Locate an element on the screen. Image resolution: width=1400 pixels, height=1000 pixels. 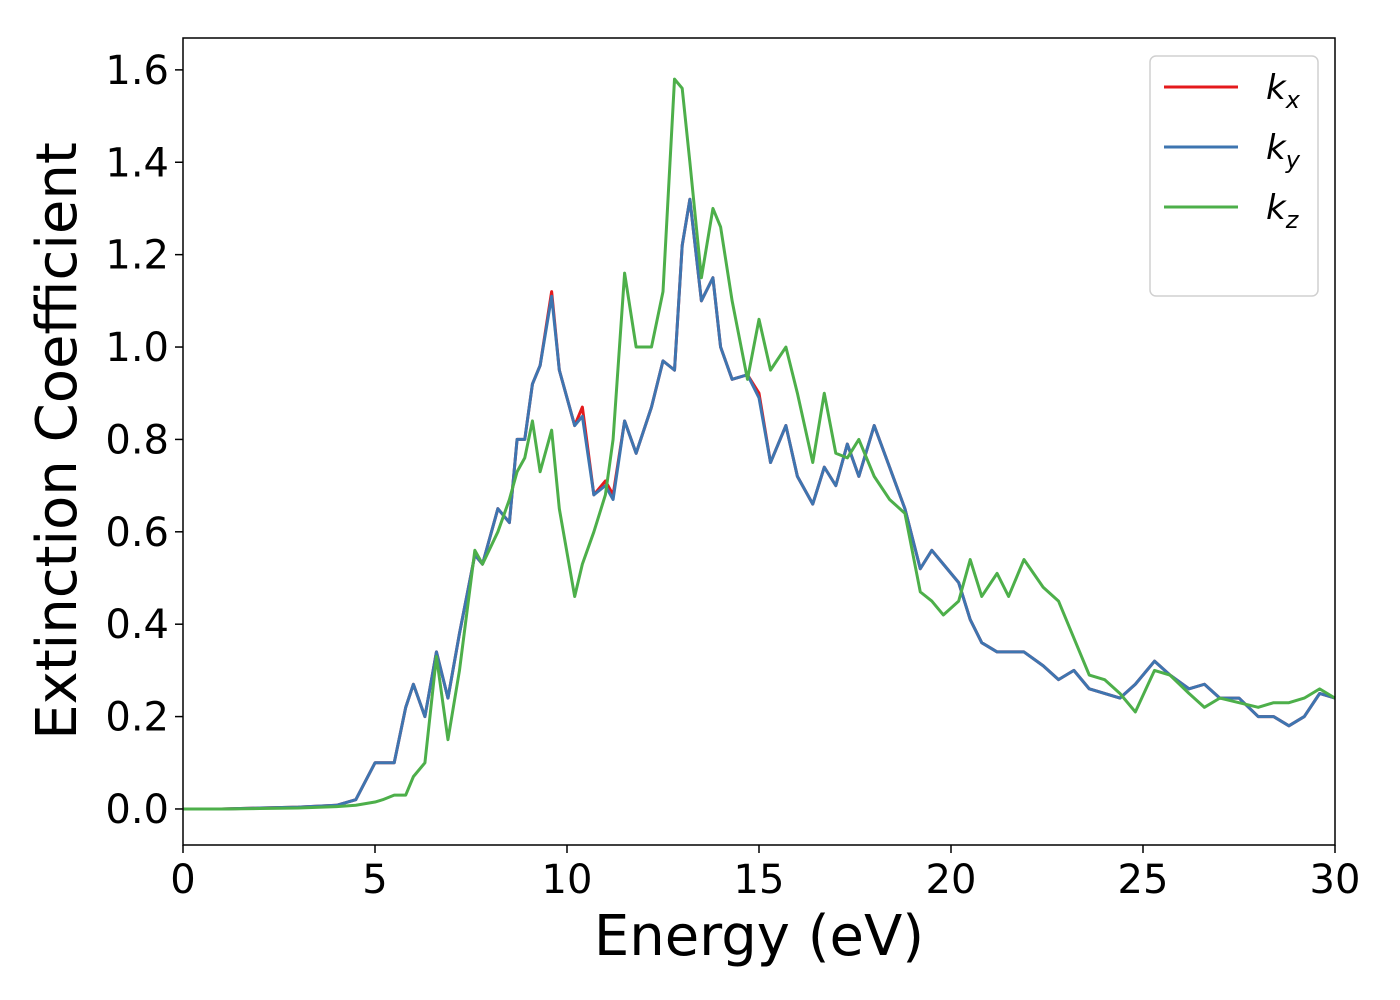
y-tick-label: 1.4 is located at coordinates (137, 163).